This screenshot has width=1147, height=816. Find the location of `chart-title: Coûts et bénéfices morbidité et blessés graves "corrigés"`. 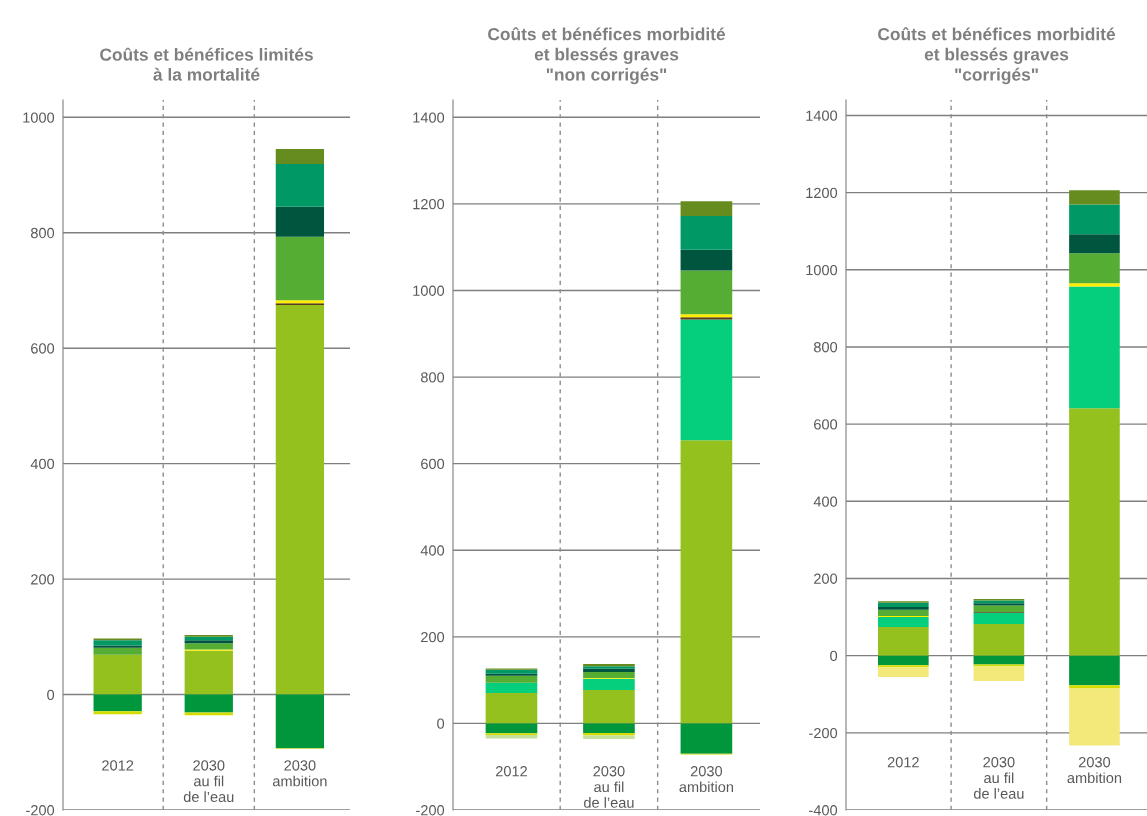

chart-title: Coûts et bénéfices morbidité et blessés graves "corrigés" is located at coordinates (997, 56).